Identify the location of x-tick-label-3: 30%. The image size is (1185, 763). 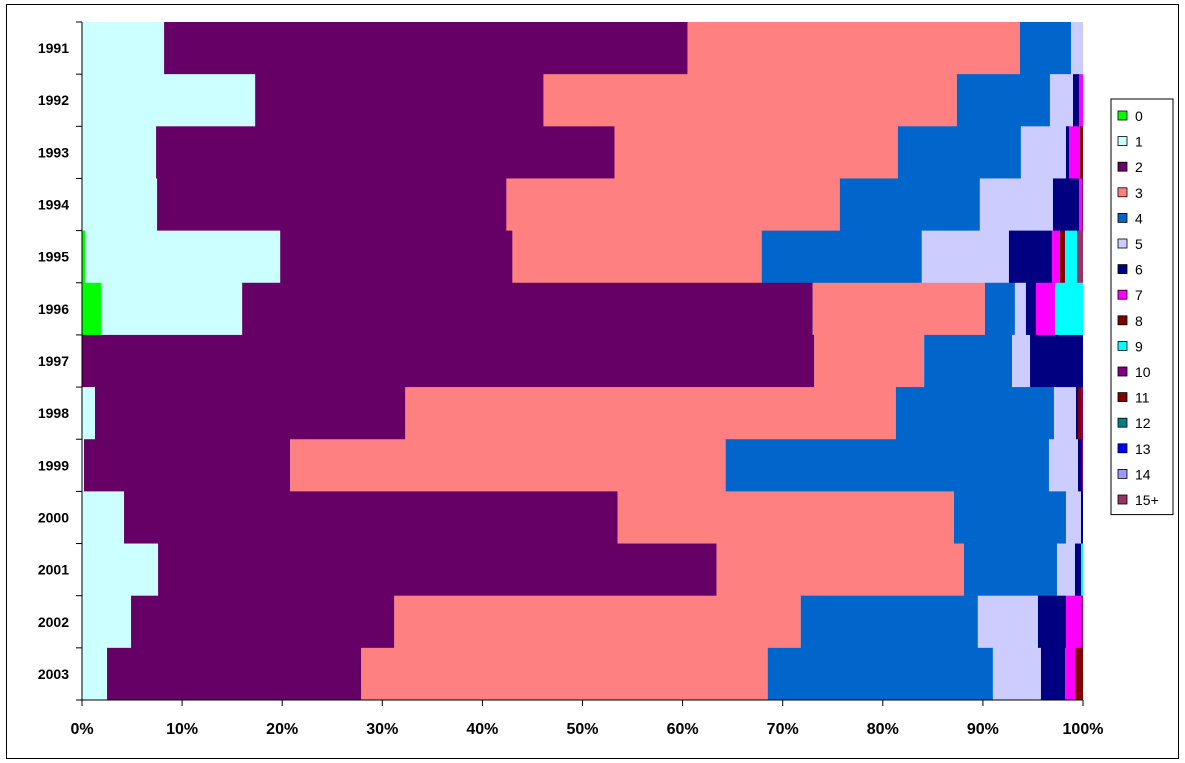
(382, 729).